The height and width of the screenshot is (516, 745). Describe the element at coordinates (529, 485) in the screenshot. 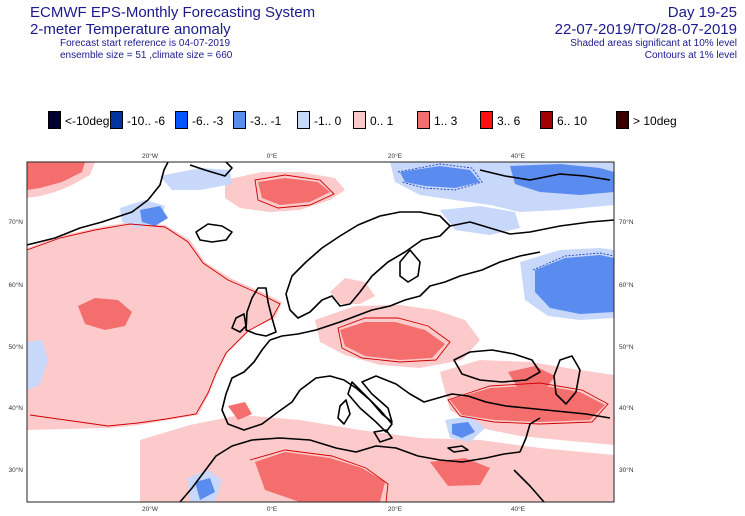

I see `red-sea-coast` at that location.